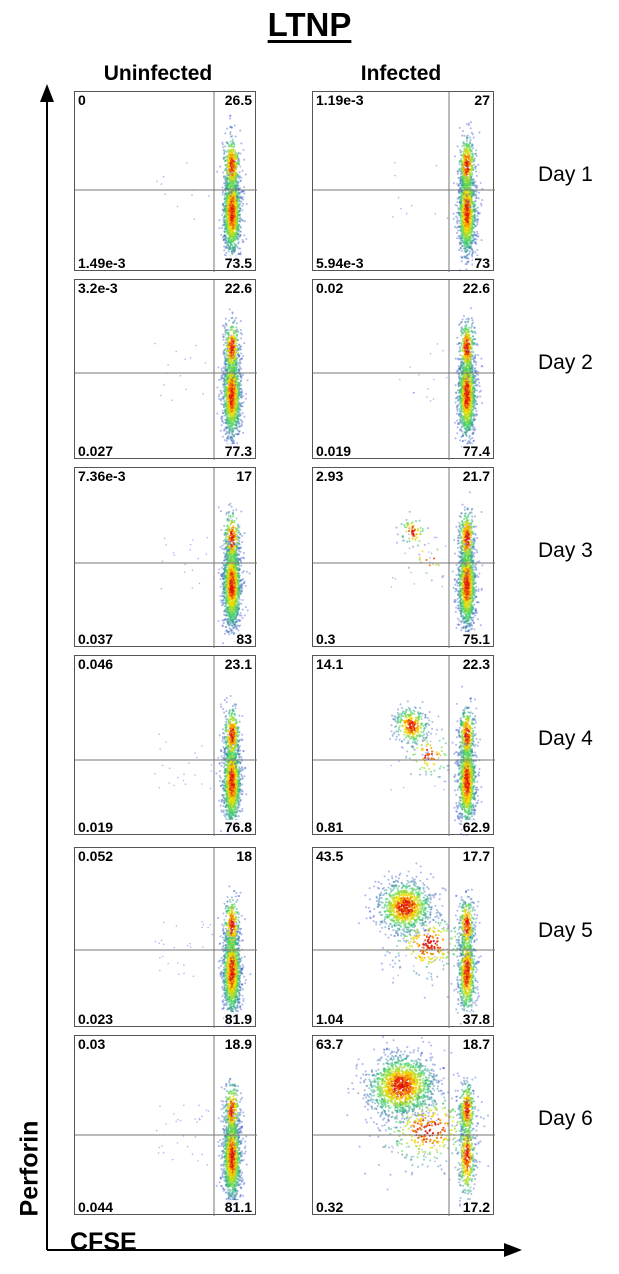 The height and width of the screenshot is (1274, 619). I want to click on quadrant-value-lower-right: 37.8, so click(476, 1019).